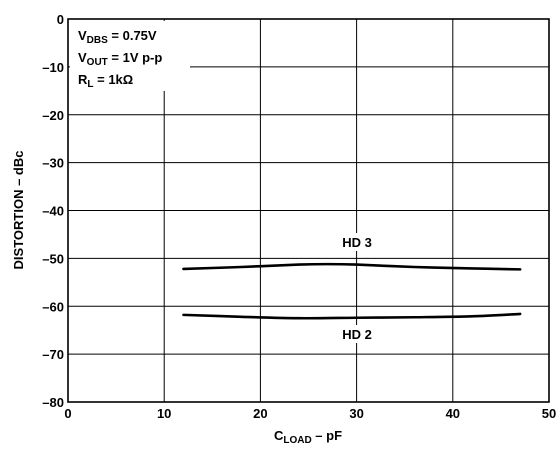  Describe the element at coordinates (352, 291) in the screenshot. I see `series` at that location.